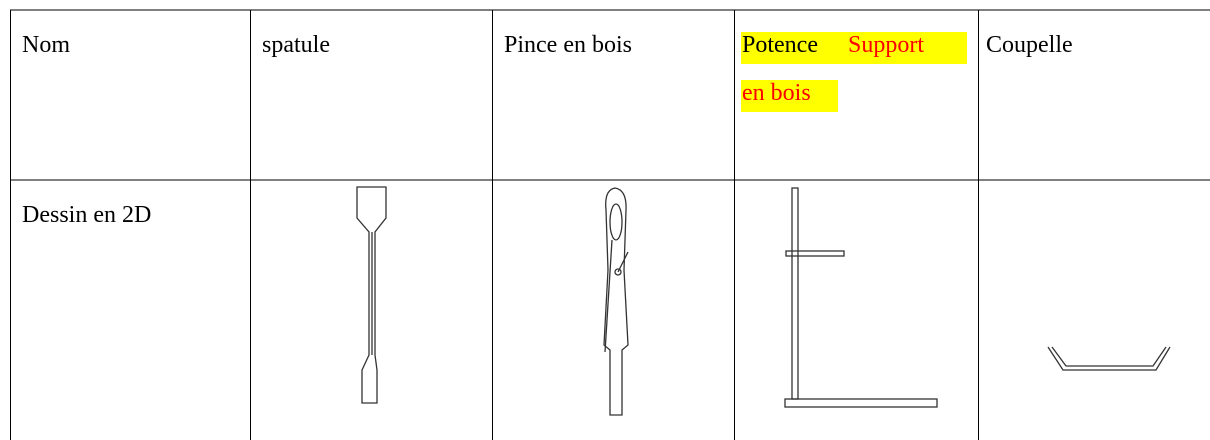 The image size is (1210, 440). What do you see at coordinates (861, 297) in the screenshot?
I see `potence-drawing` at bounding box center [861, 297].